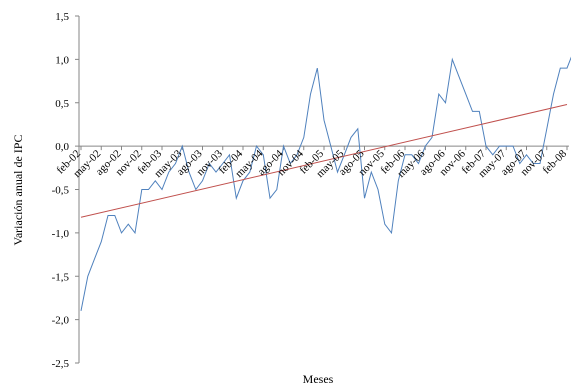  I want to click on x-axis, so click(324, 148).